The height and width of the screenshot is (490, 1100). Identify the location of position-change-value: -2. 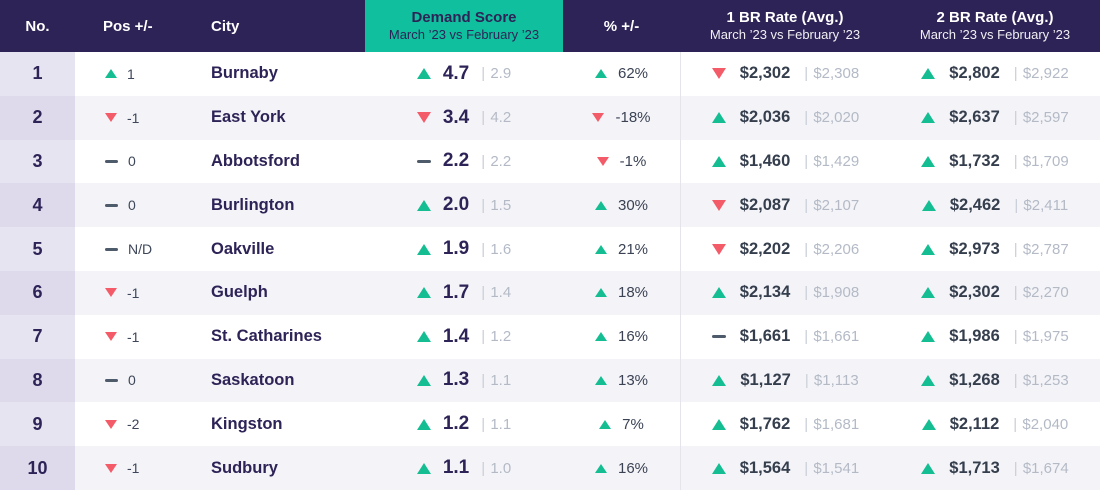
(133, 424).